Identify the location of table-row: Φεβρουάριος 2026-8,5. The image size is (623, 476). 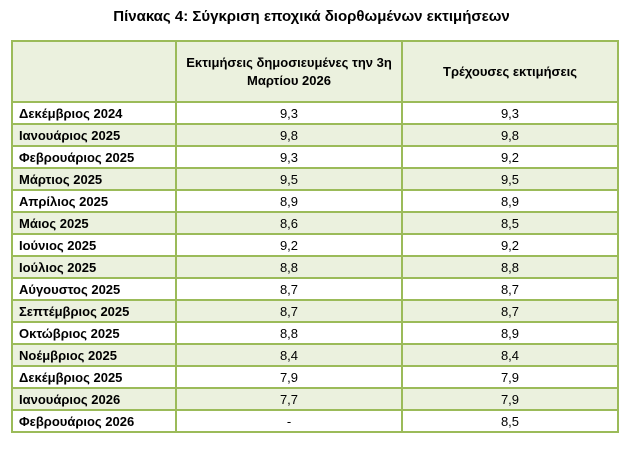
(315, 421).